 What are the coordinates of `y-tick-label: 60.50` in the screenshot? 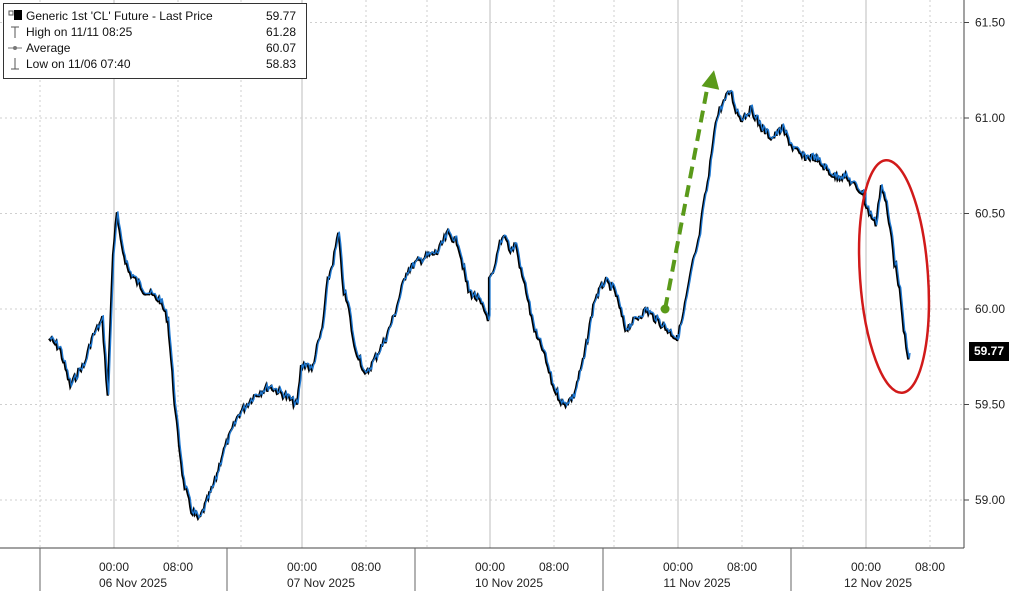 It's located at (990, 214).